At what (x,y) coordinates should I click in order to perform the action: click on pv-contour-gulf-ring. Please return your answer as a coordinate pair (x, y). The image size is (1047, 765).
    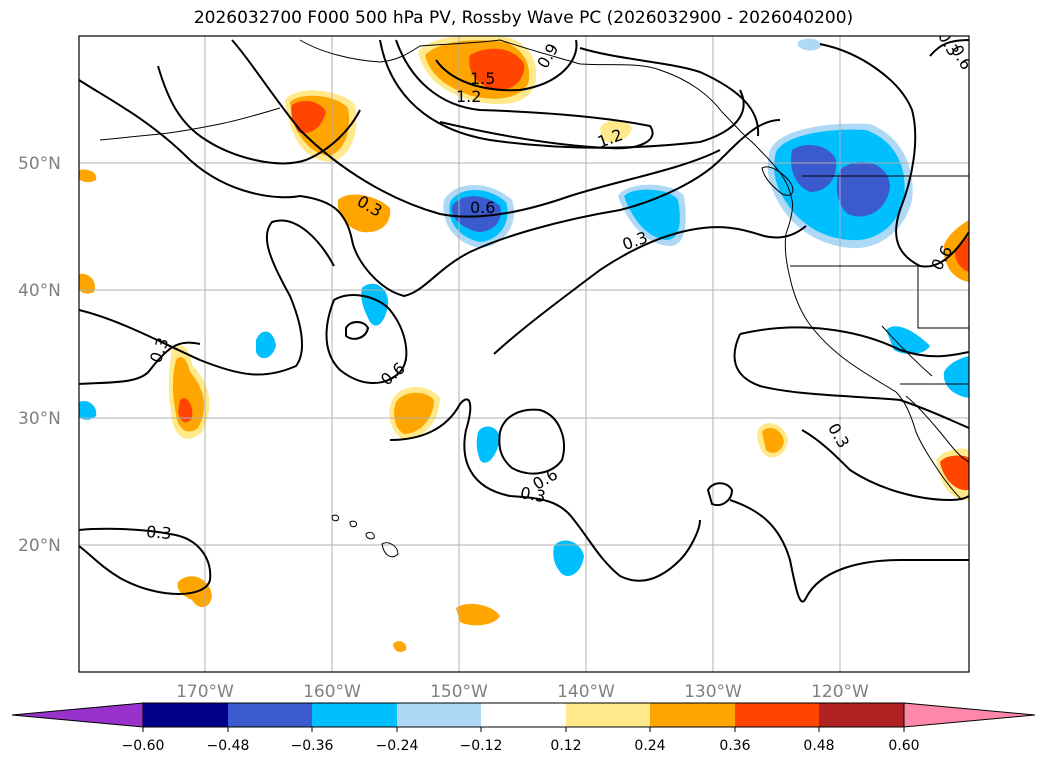
    Looking at the image, I should click on (669, 92).